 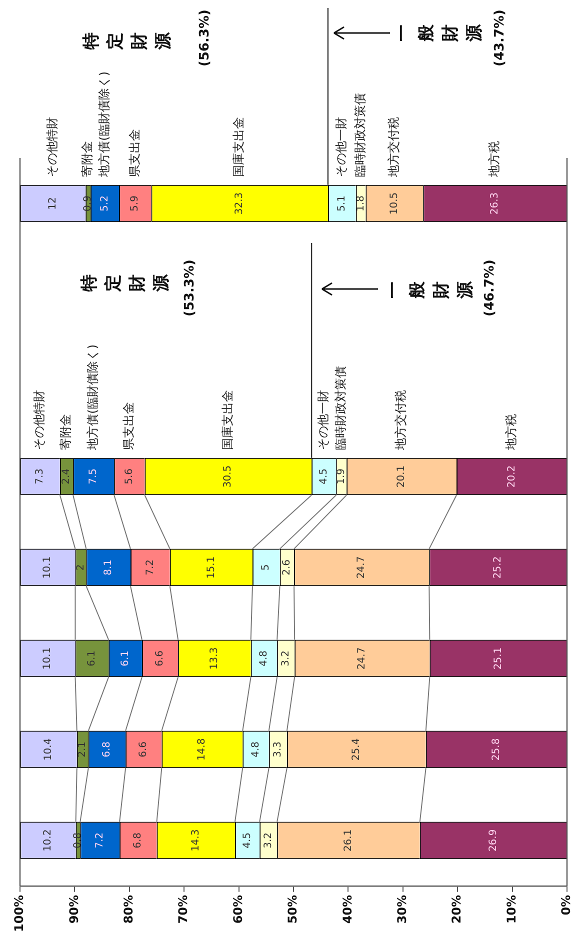 What do you see at coordinates (500, 38) in the screenshot?
I see `text: (43.7%)` at bounding box center [500, 38].